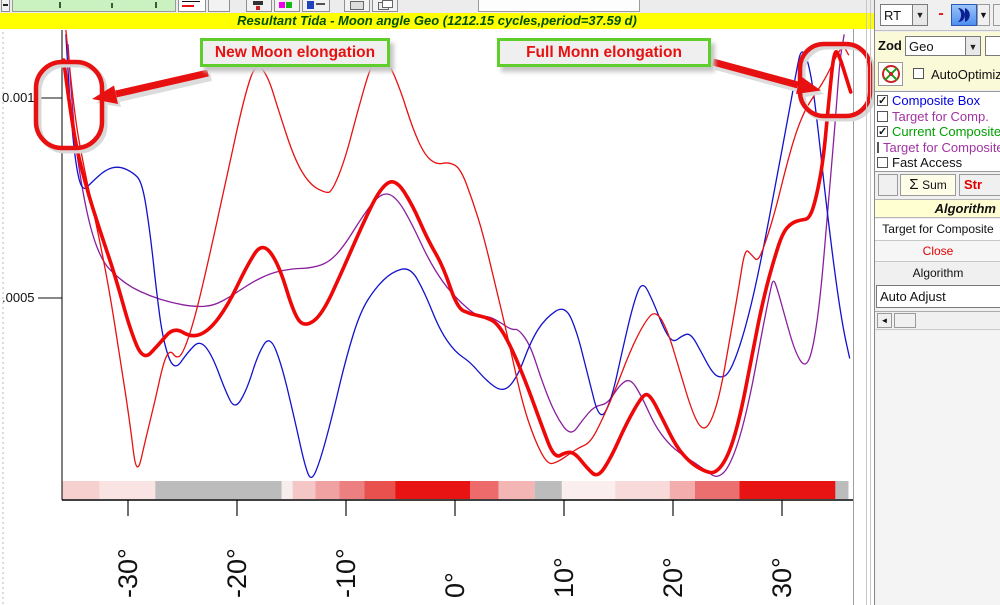 This screenshot has height=605, width=1000. I want to click on target-for-composite-label: Target for Composite, so click(937, 229).